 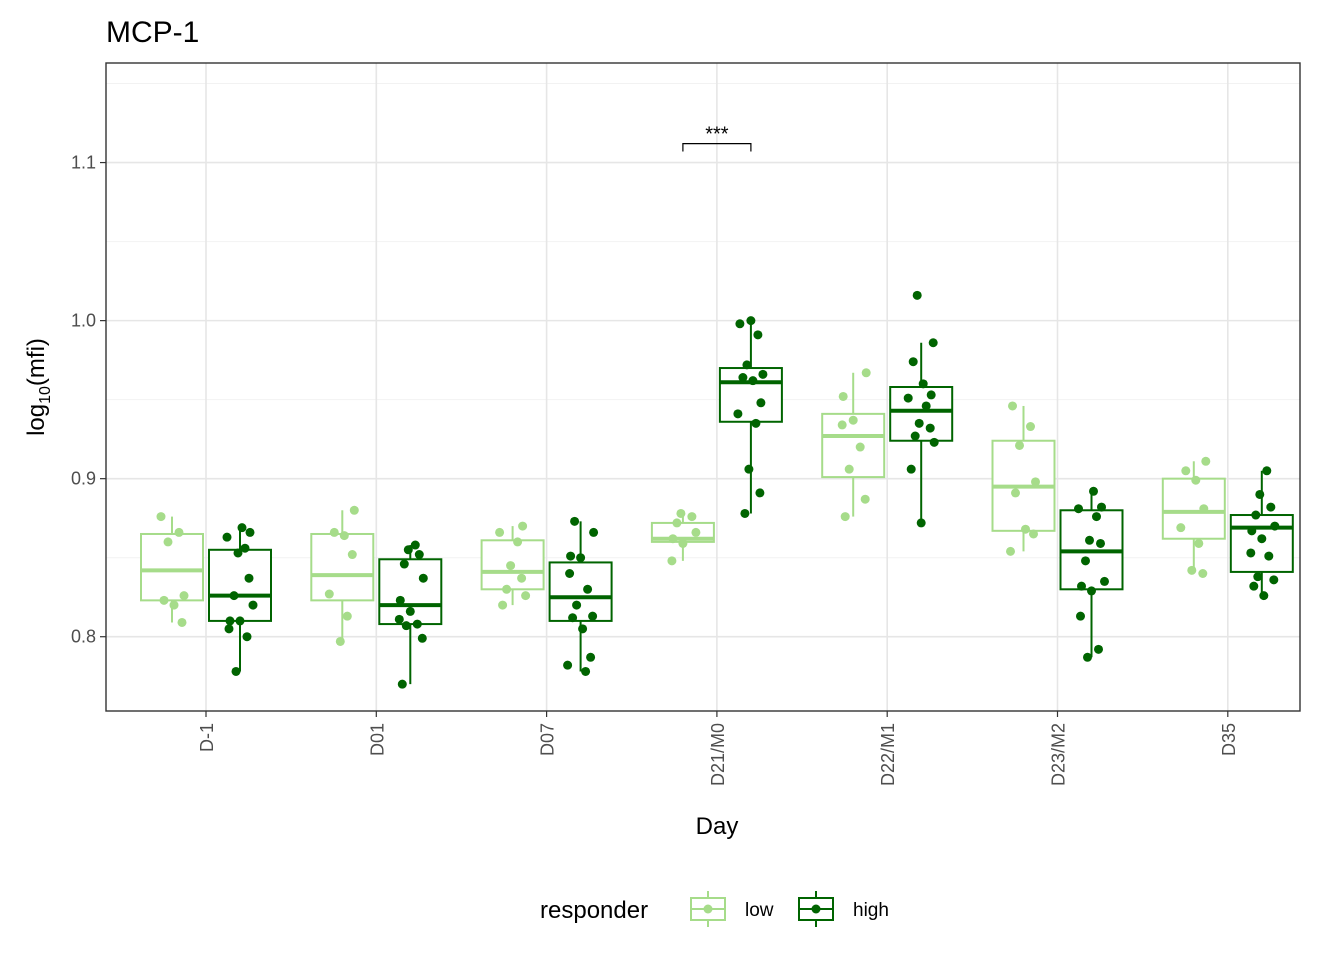 I want to click on x-tick-label: D22/M1, so click(x=888, y=754).